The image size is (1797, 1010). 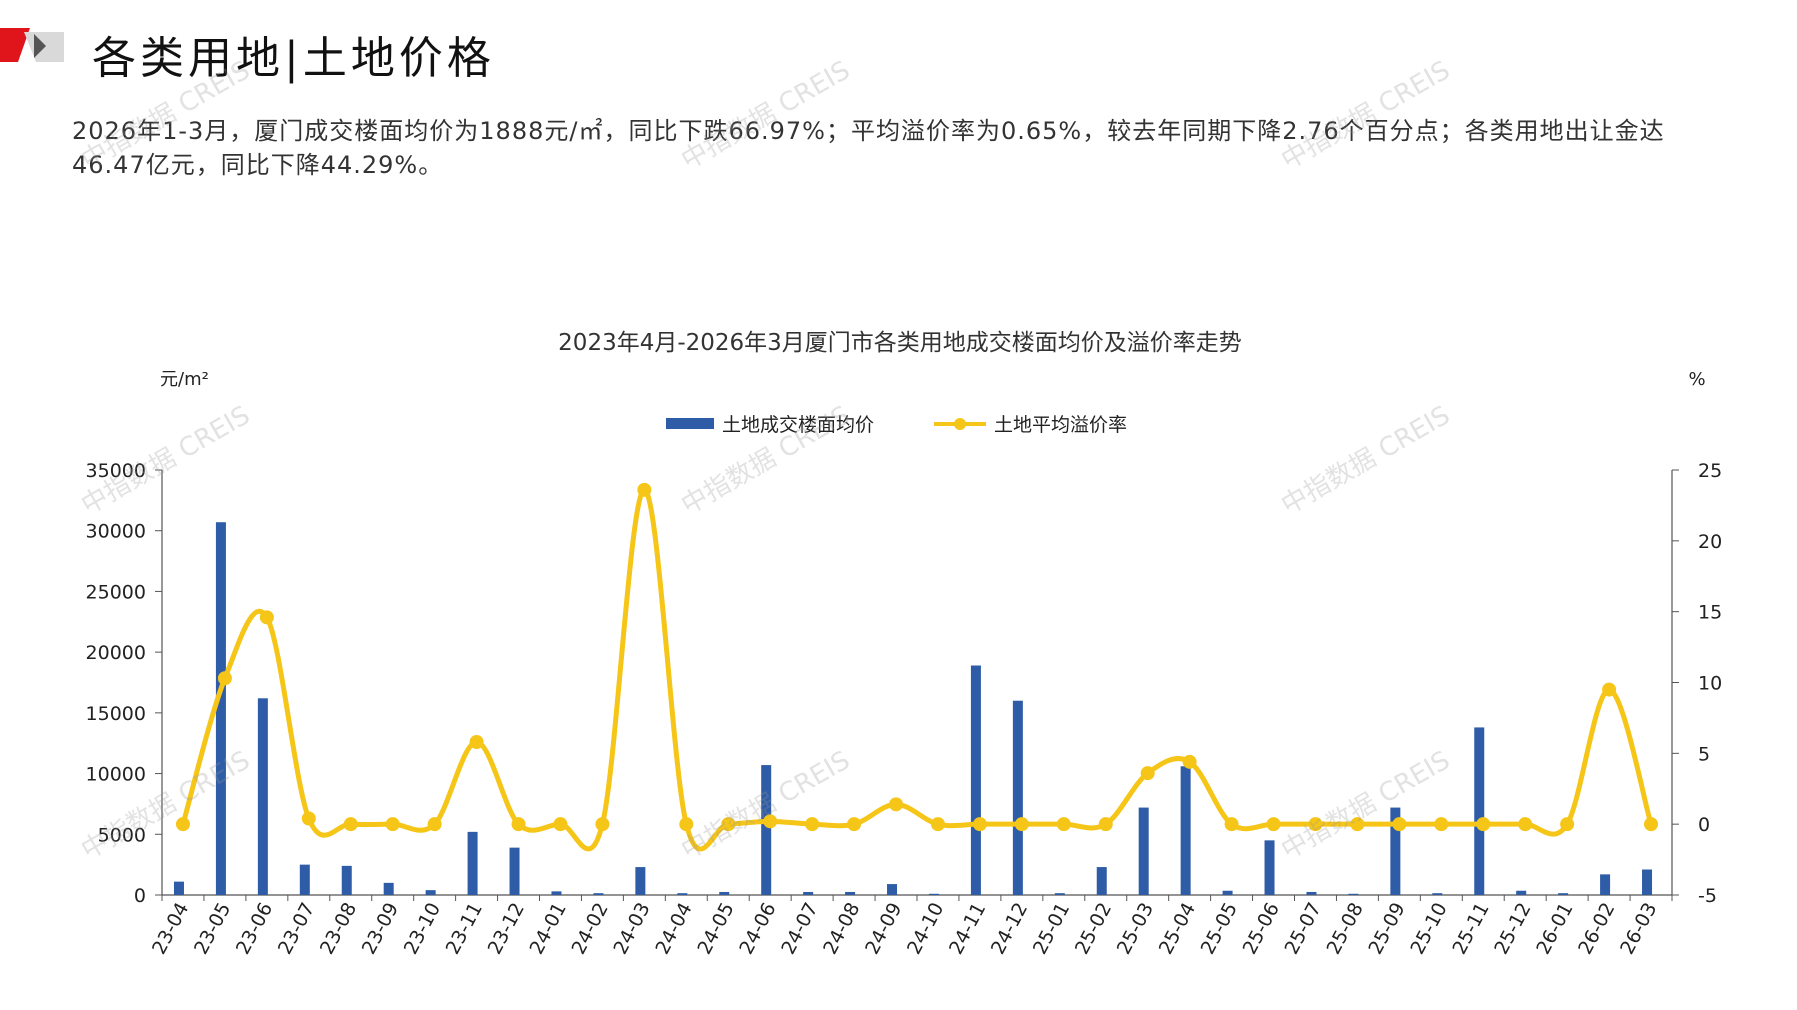 What do you see at coordinates (1261, 928) in the screenshot?
I see `x-tick-label: 25-06` at bounding box center [1261, 928].